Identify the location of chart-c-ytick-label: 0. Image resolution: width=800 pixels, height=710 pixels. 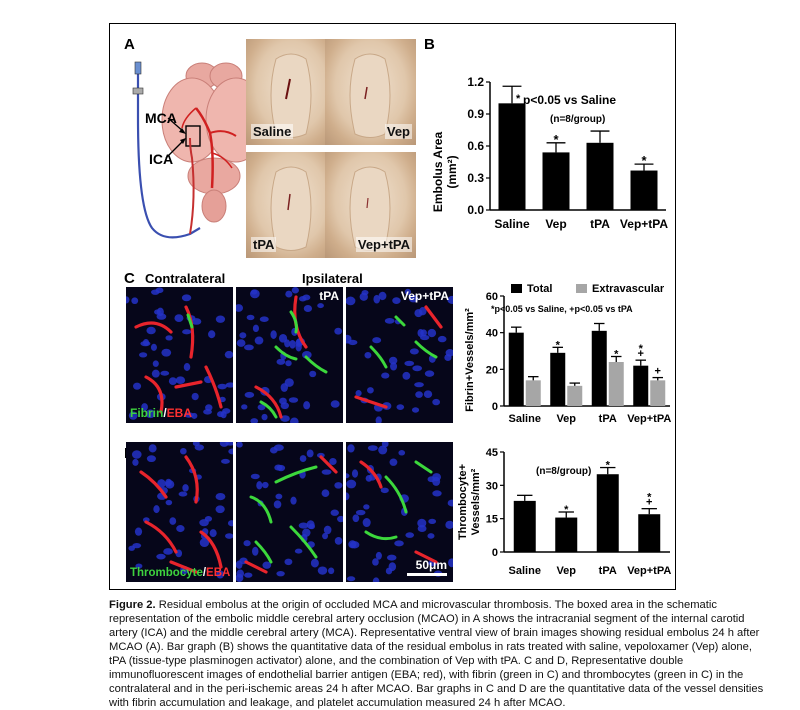
(495, 407).